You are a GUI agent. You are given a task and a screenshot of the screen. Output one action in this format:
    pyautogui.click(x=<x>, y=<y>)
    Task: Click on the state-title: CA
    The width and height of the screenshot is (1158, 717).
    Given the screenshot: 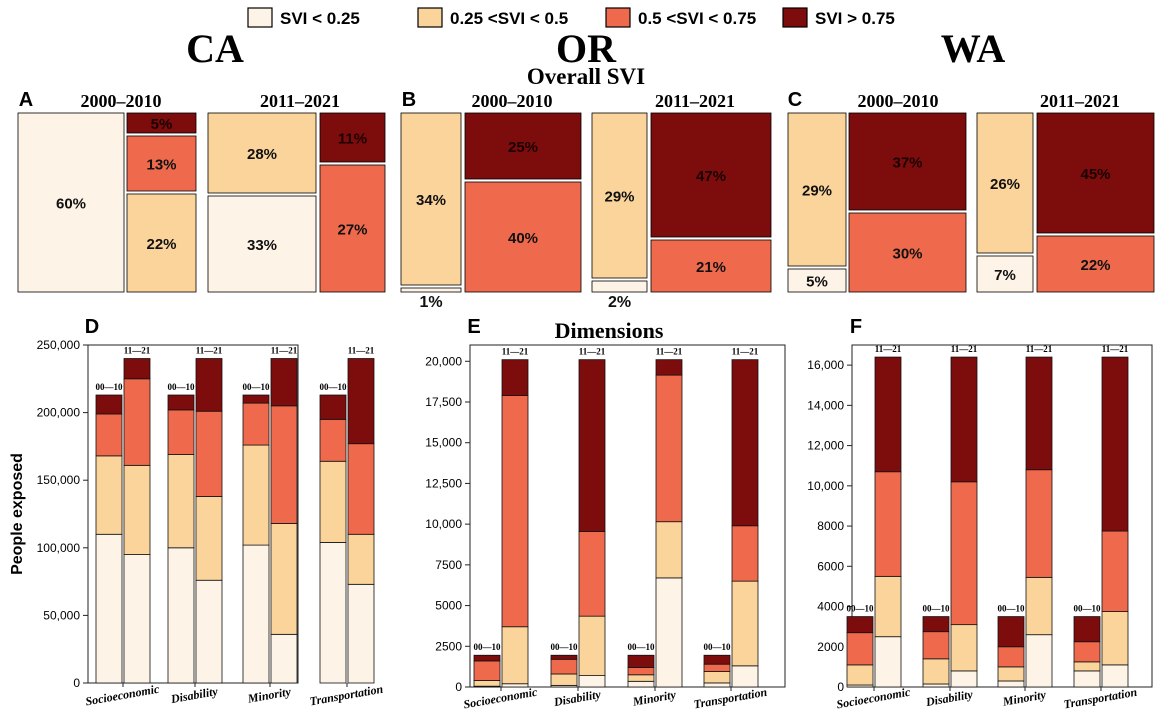 What is the action you would take?
    pyautogui.click(x=215, y=48)
    